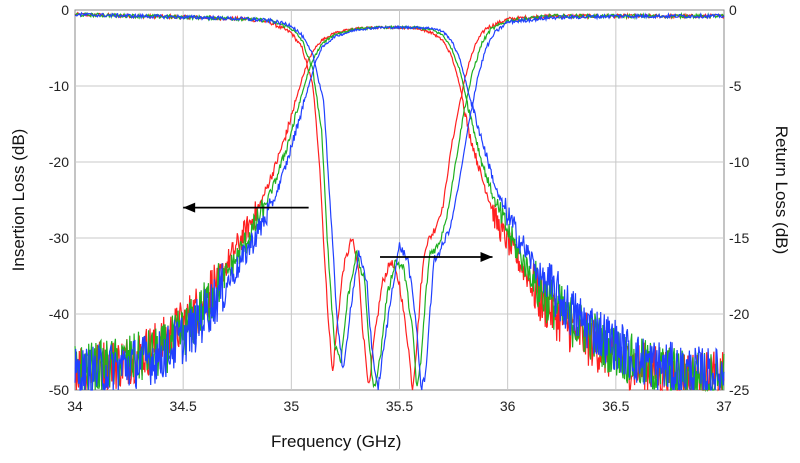 The width and height of the screenshot is (800, 463). What do you see at coordinates (292, 406) in the screenshot?
I see `x-tick-label: 35` at bounding box center [292, 406].